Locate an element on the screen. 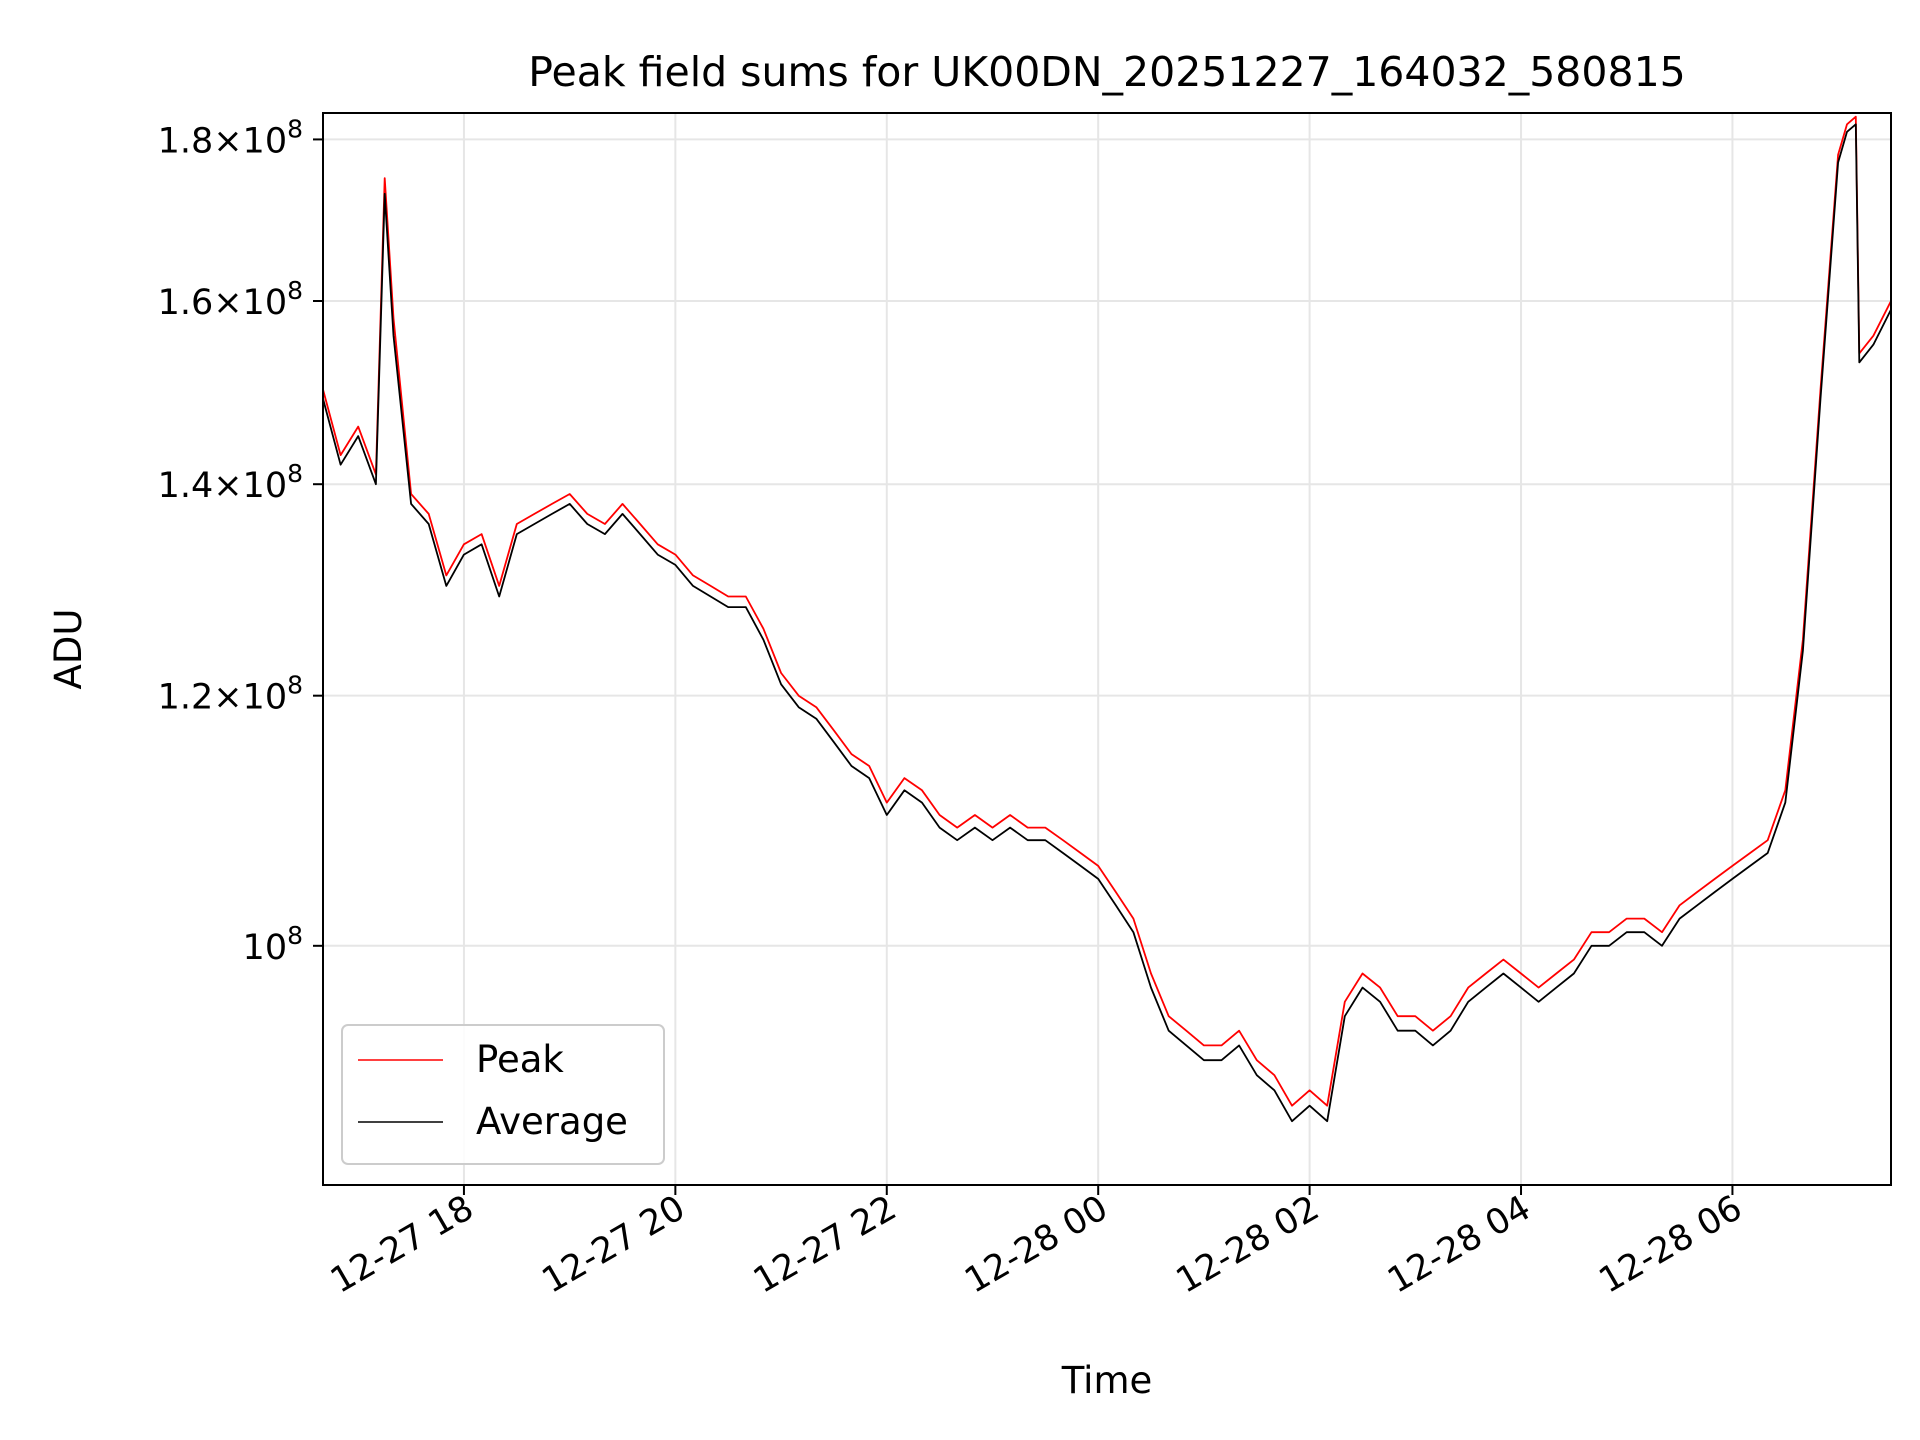  y-tick-label: 1.2×108 is located at coordinates (230, 694).